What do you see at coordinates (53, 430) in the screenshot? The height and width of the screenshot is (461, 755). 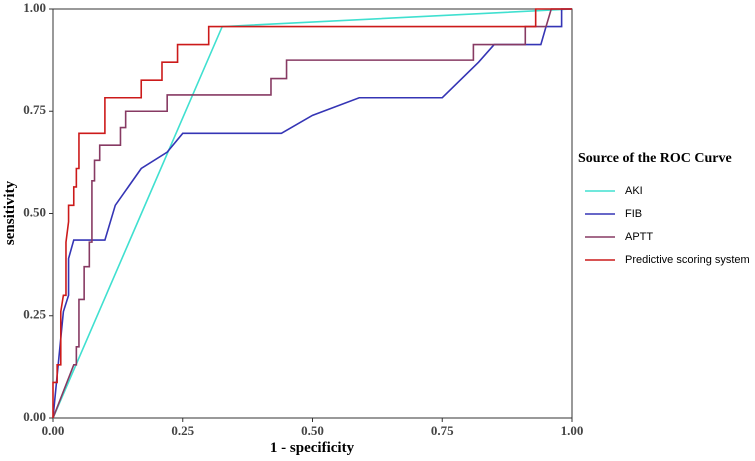 I see `x-tick-label: 0.00` at bounding box center [53, 430].